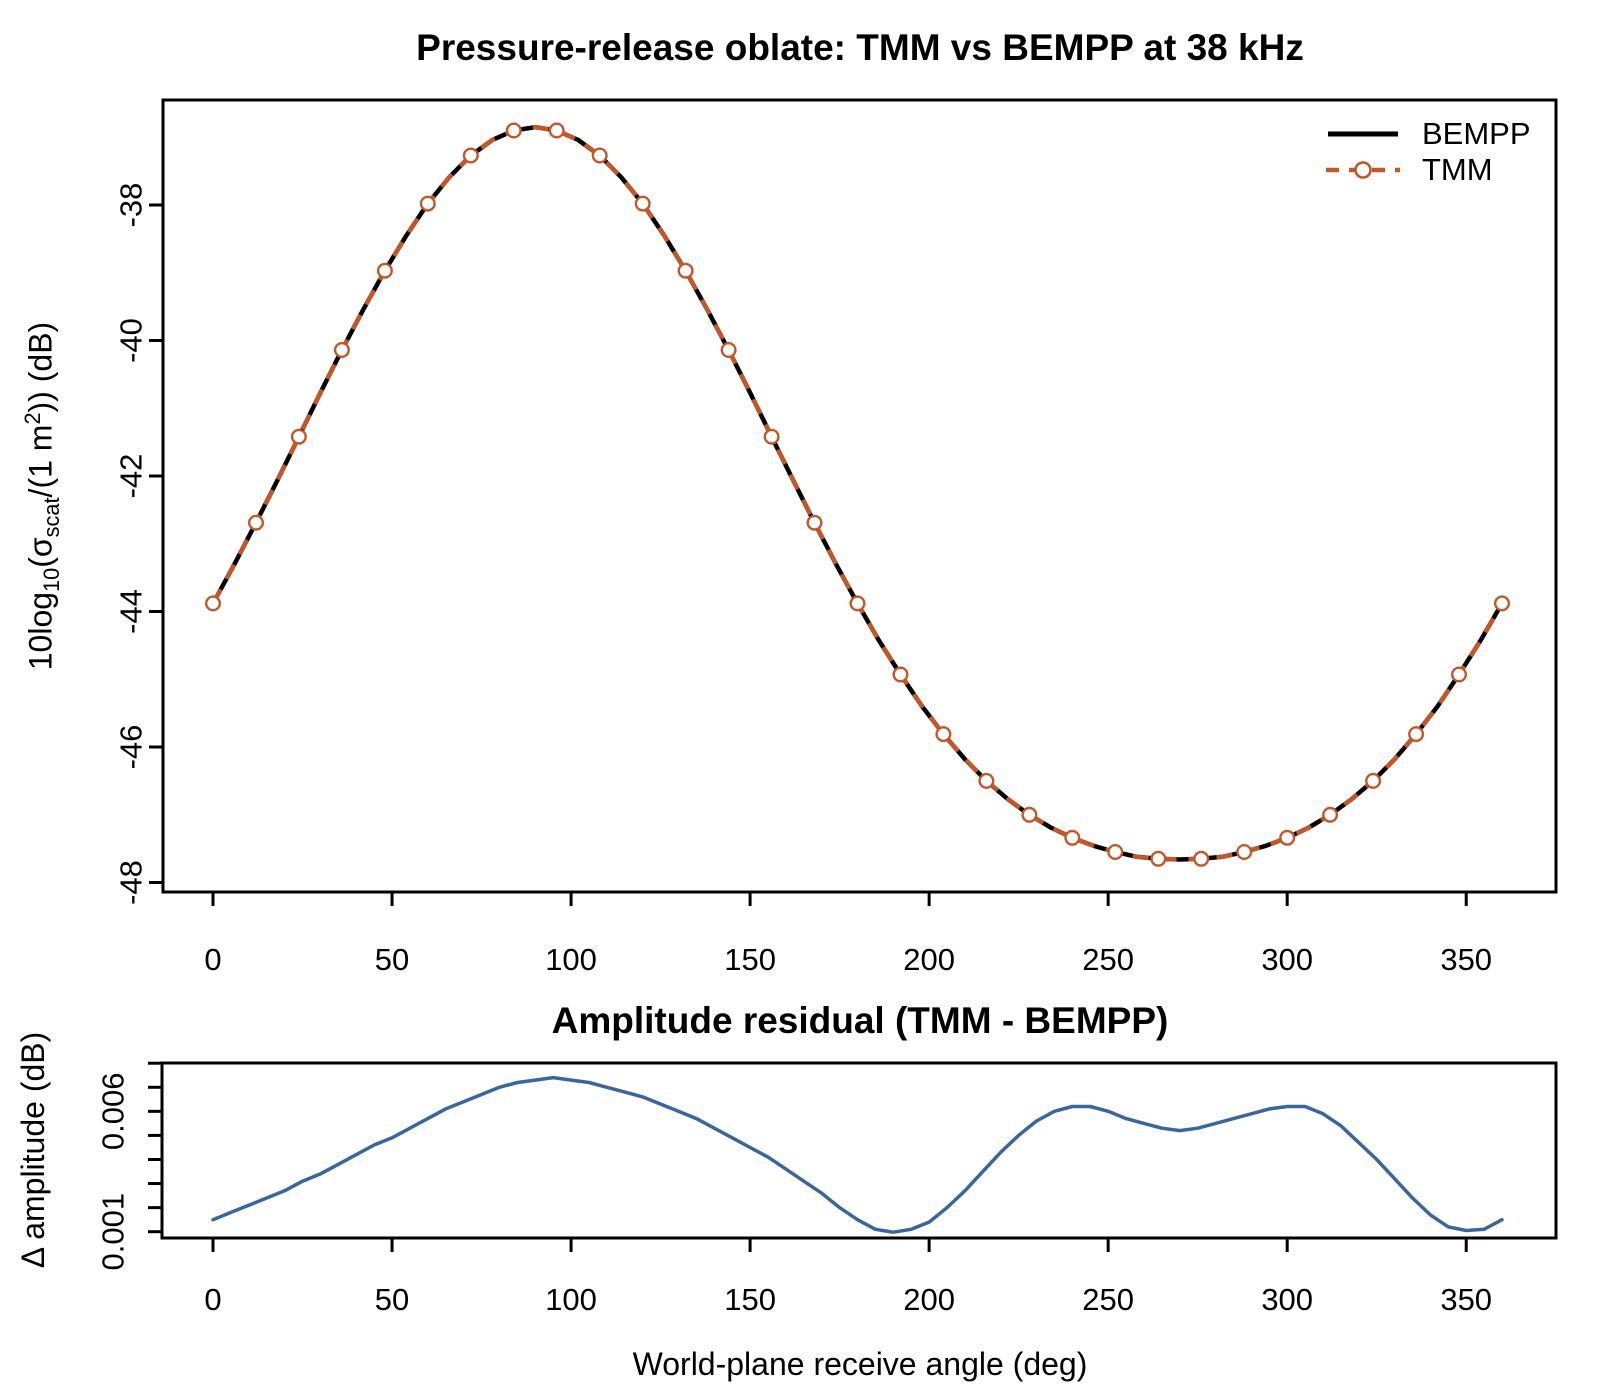 This screenshot has width=1600, height=1400. I want to click on top-y-axis-title: 10log10(σscat/(1 m2)) (dB), so click(38, 496).